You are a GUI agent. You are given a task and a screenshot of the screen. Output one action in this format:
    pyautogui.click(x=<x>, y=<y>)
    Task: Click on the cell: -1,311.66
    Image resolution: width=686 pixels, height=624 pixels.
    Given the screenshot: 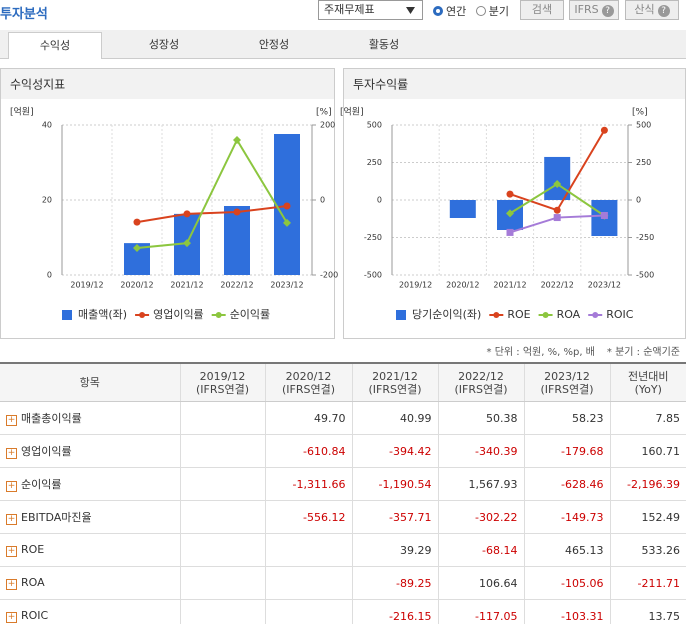 What is the action you would take?
    pyautogui.click(x=308, y=484)
    